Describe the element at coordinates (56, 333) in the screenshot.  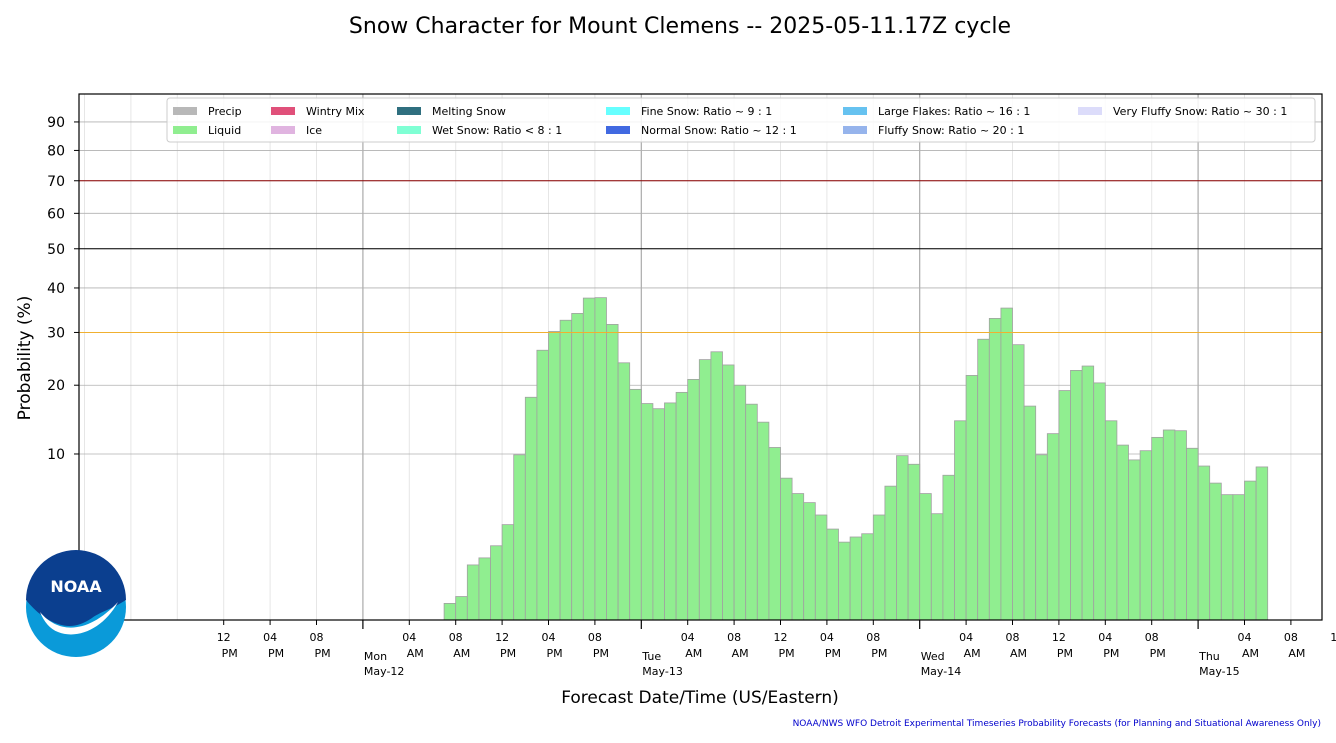
I see `y-tick-label: 30` at that location.